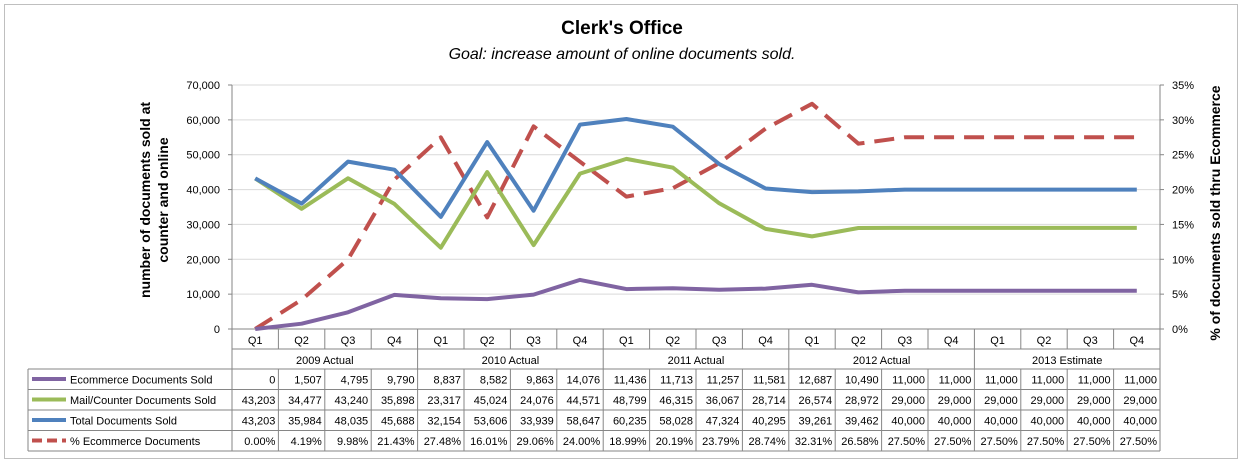  What do you see at coordinates (676, 381) in the screenshot?
I see `data-cell: 11,713` at bounding box center [676, 381].